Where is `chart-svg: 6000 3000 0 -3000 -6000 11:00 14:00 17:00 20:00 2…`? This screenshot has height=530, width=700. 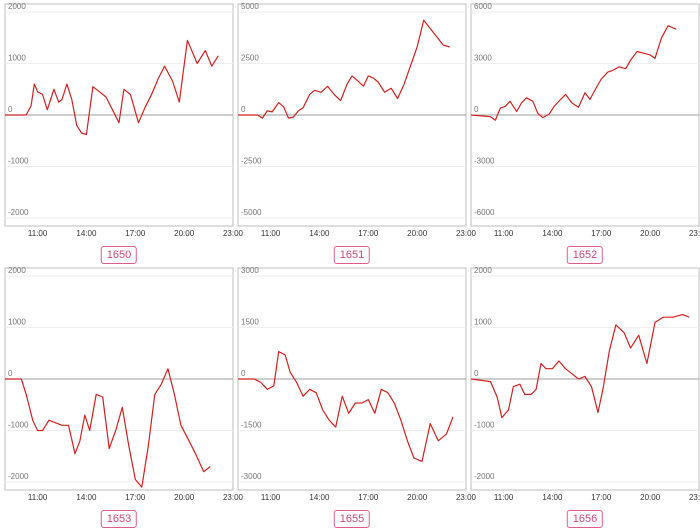
chart-svg: 6000 3000 0 -3000 -6000 11:00 14:00 17:00 20:00 2… is located at coordinates (585, 120).